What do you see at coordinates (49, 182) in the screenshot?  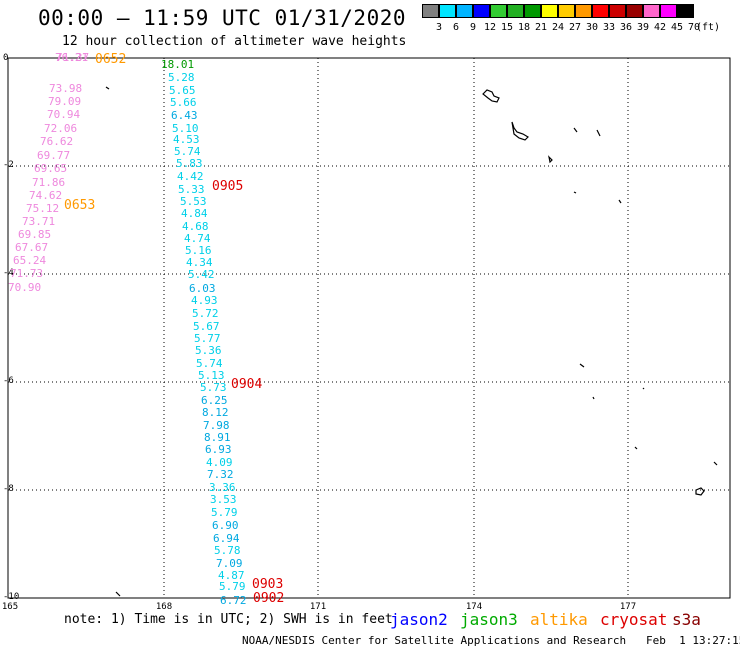 I see `swh-value-altika: 71.86` at bounding box center [49, 182].